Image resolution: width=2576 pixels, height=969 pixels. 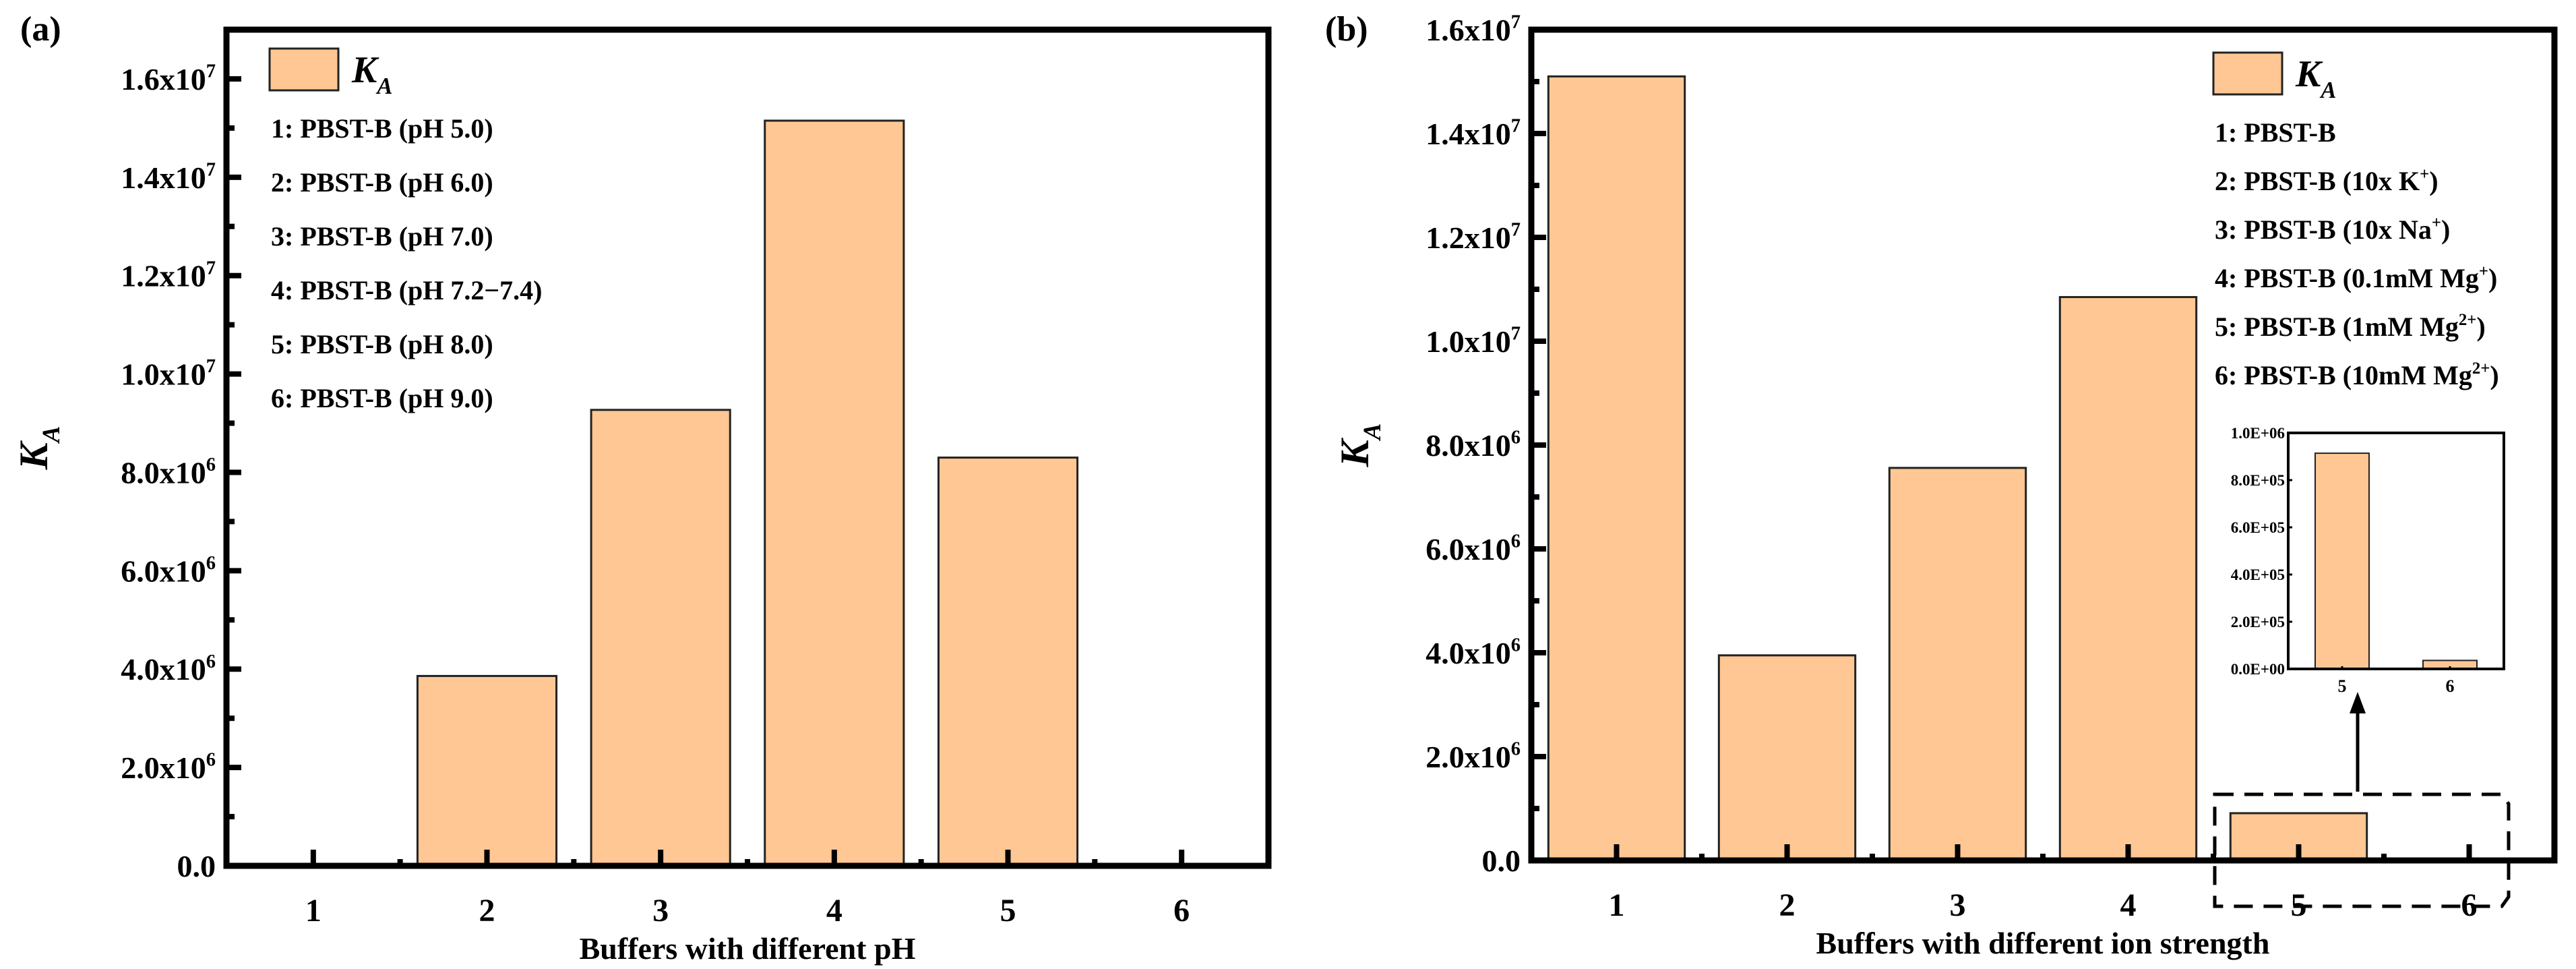 What do you see at coordinates (748, 949) in the screenshot?
I see `x-axis-title: Buffers with different pH` at bounding box center [748, 949].